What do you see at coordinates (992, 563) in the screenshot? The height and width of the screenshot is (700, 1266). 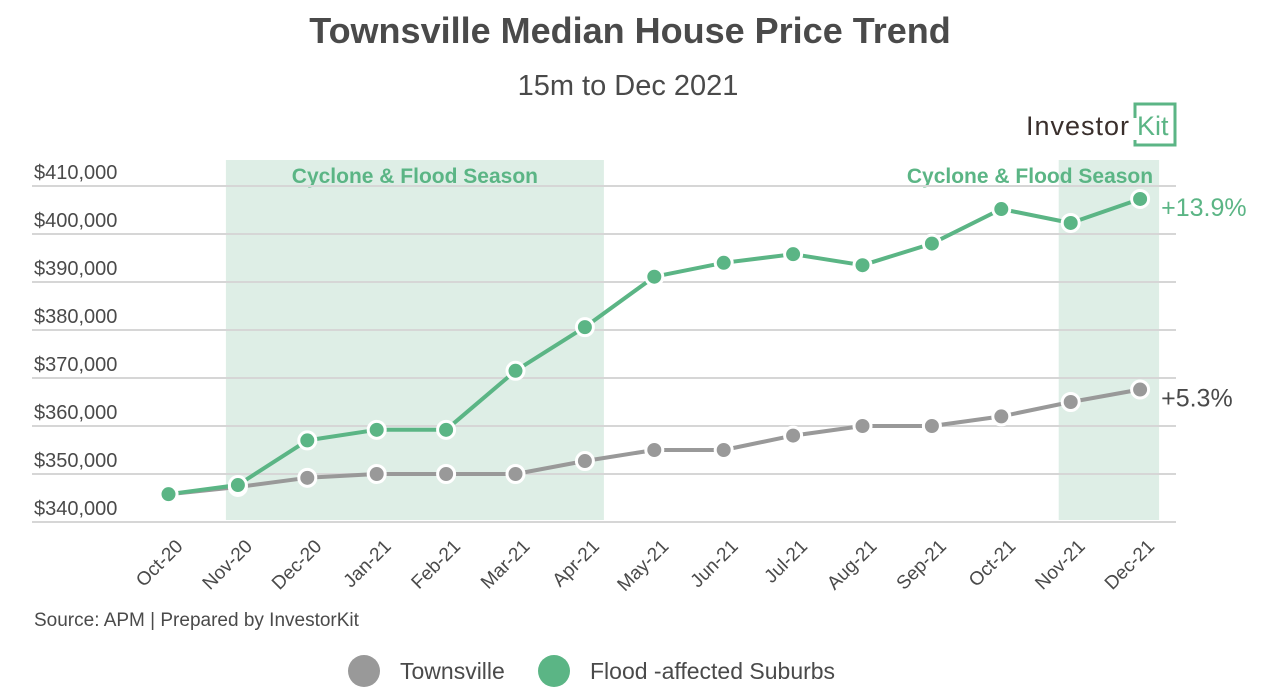 I see `x-tick-label: Oct-21` at bounding box center [992, 563].